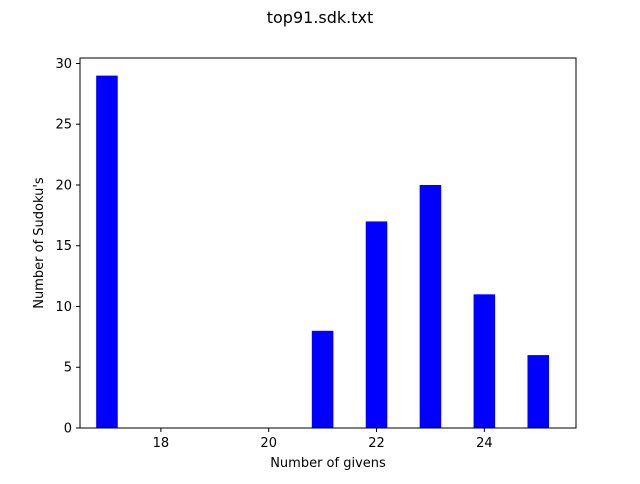 This screenshot has width=640, height=484. I want to click on x-tick-label-20: 20, so click(268, 443).